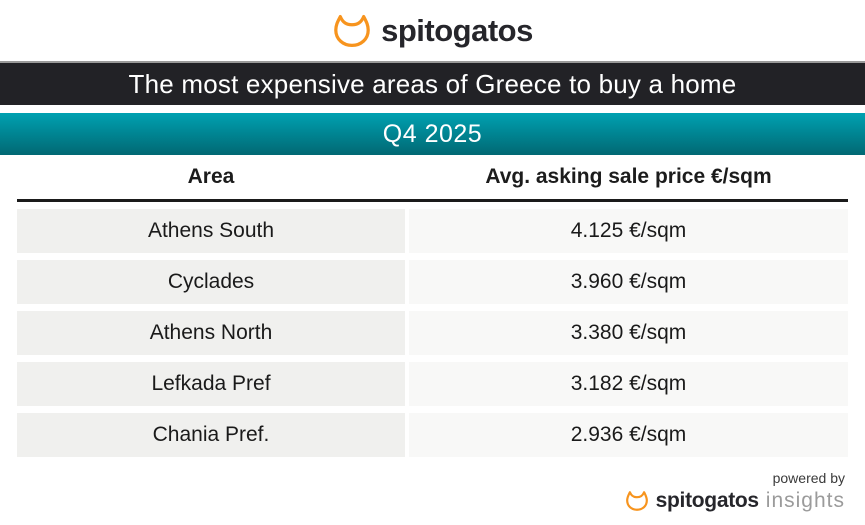 The image size is (865, 525). I want to click on area-cell: Cyclades, so click(211, 282).